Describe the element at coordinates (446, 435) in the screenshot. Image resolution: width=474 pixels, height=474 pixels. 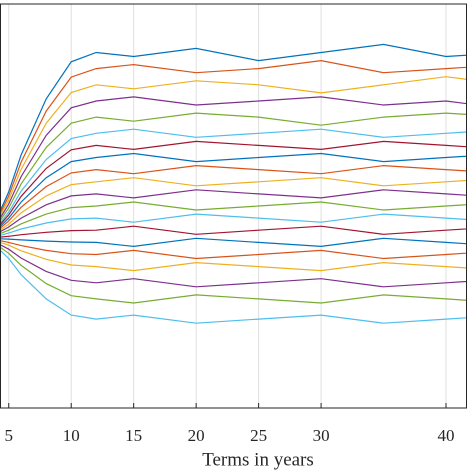
I see `x-tick-label: 40` at that location.